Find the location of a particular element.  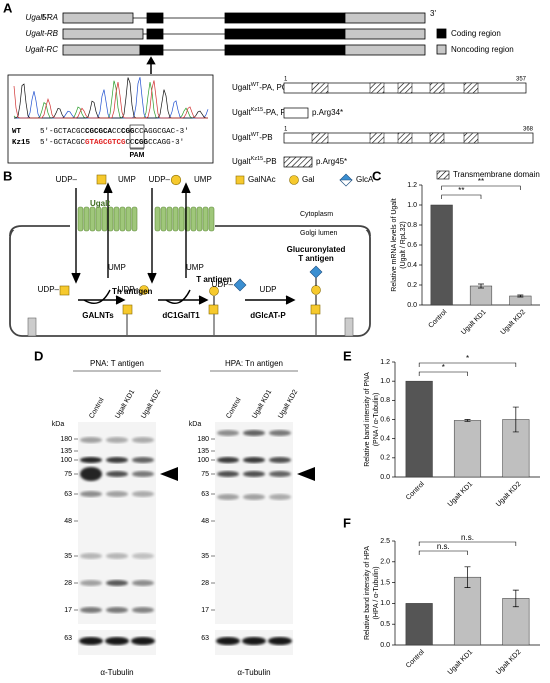

marker-label: 17 is located at coordinates (68, 610).